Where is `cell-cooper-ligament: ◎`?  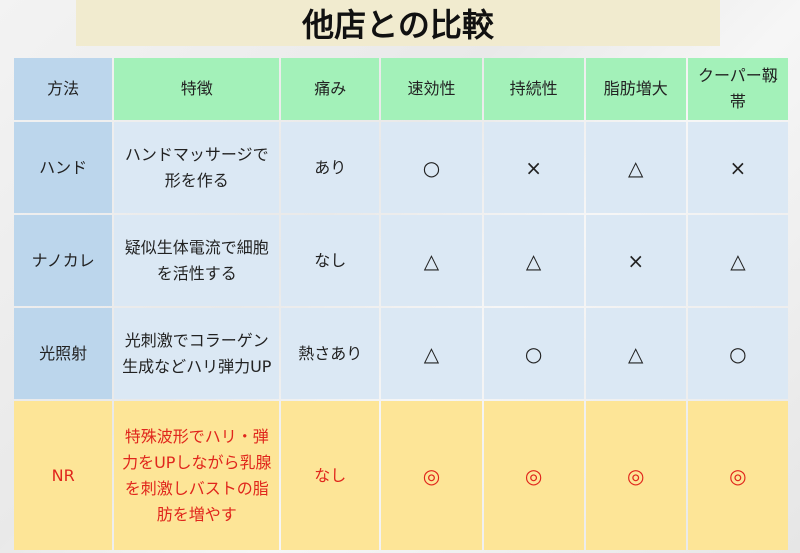
cell-cooper-ligament: ◎ is located at coordinates (737, 475).